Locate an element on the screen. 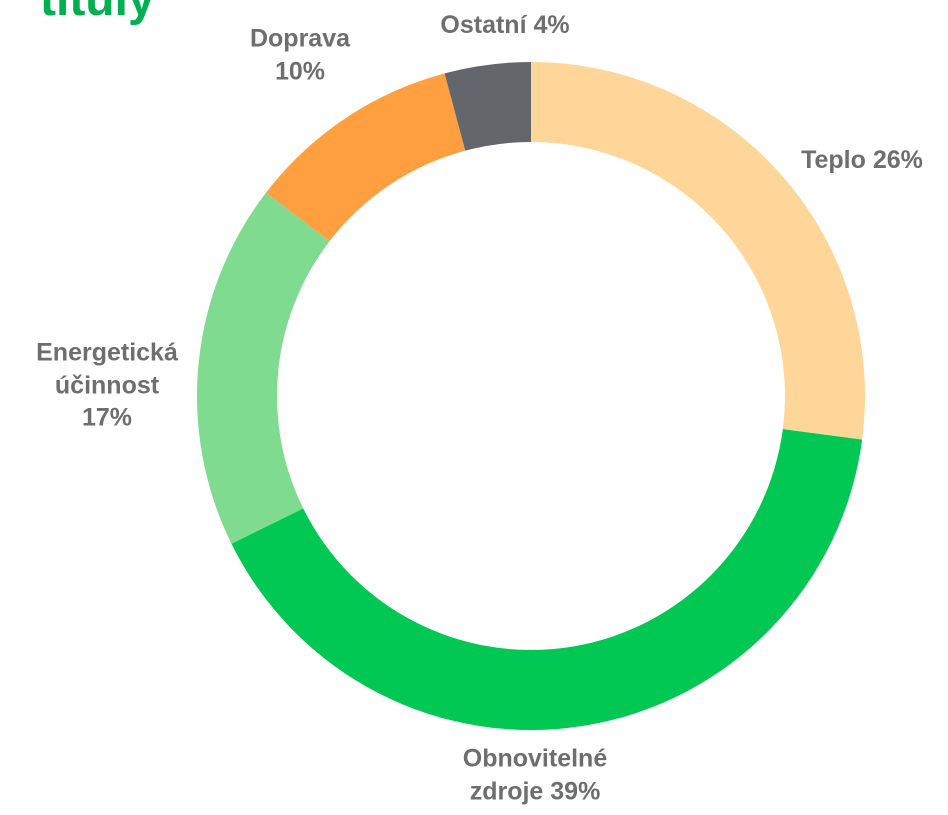 Image resolution: width=948 pixels, height=815 pixels. segment-label: Ostatní 4% is located at coordinates (504, 25).